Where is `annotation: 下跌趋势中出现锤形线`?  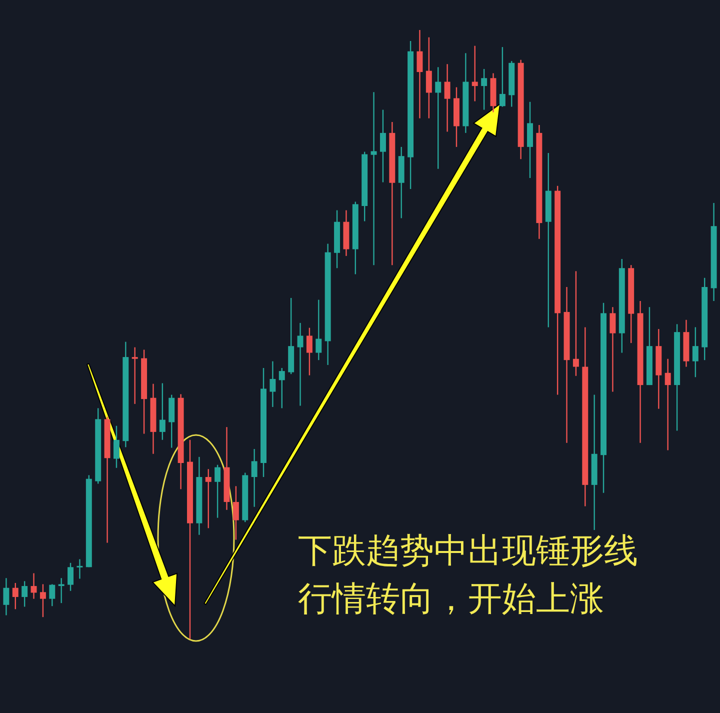 annotation: 下跌趋势中出现锤形线 is located at coordinates (468, 551).